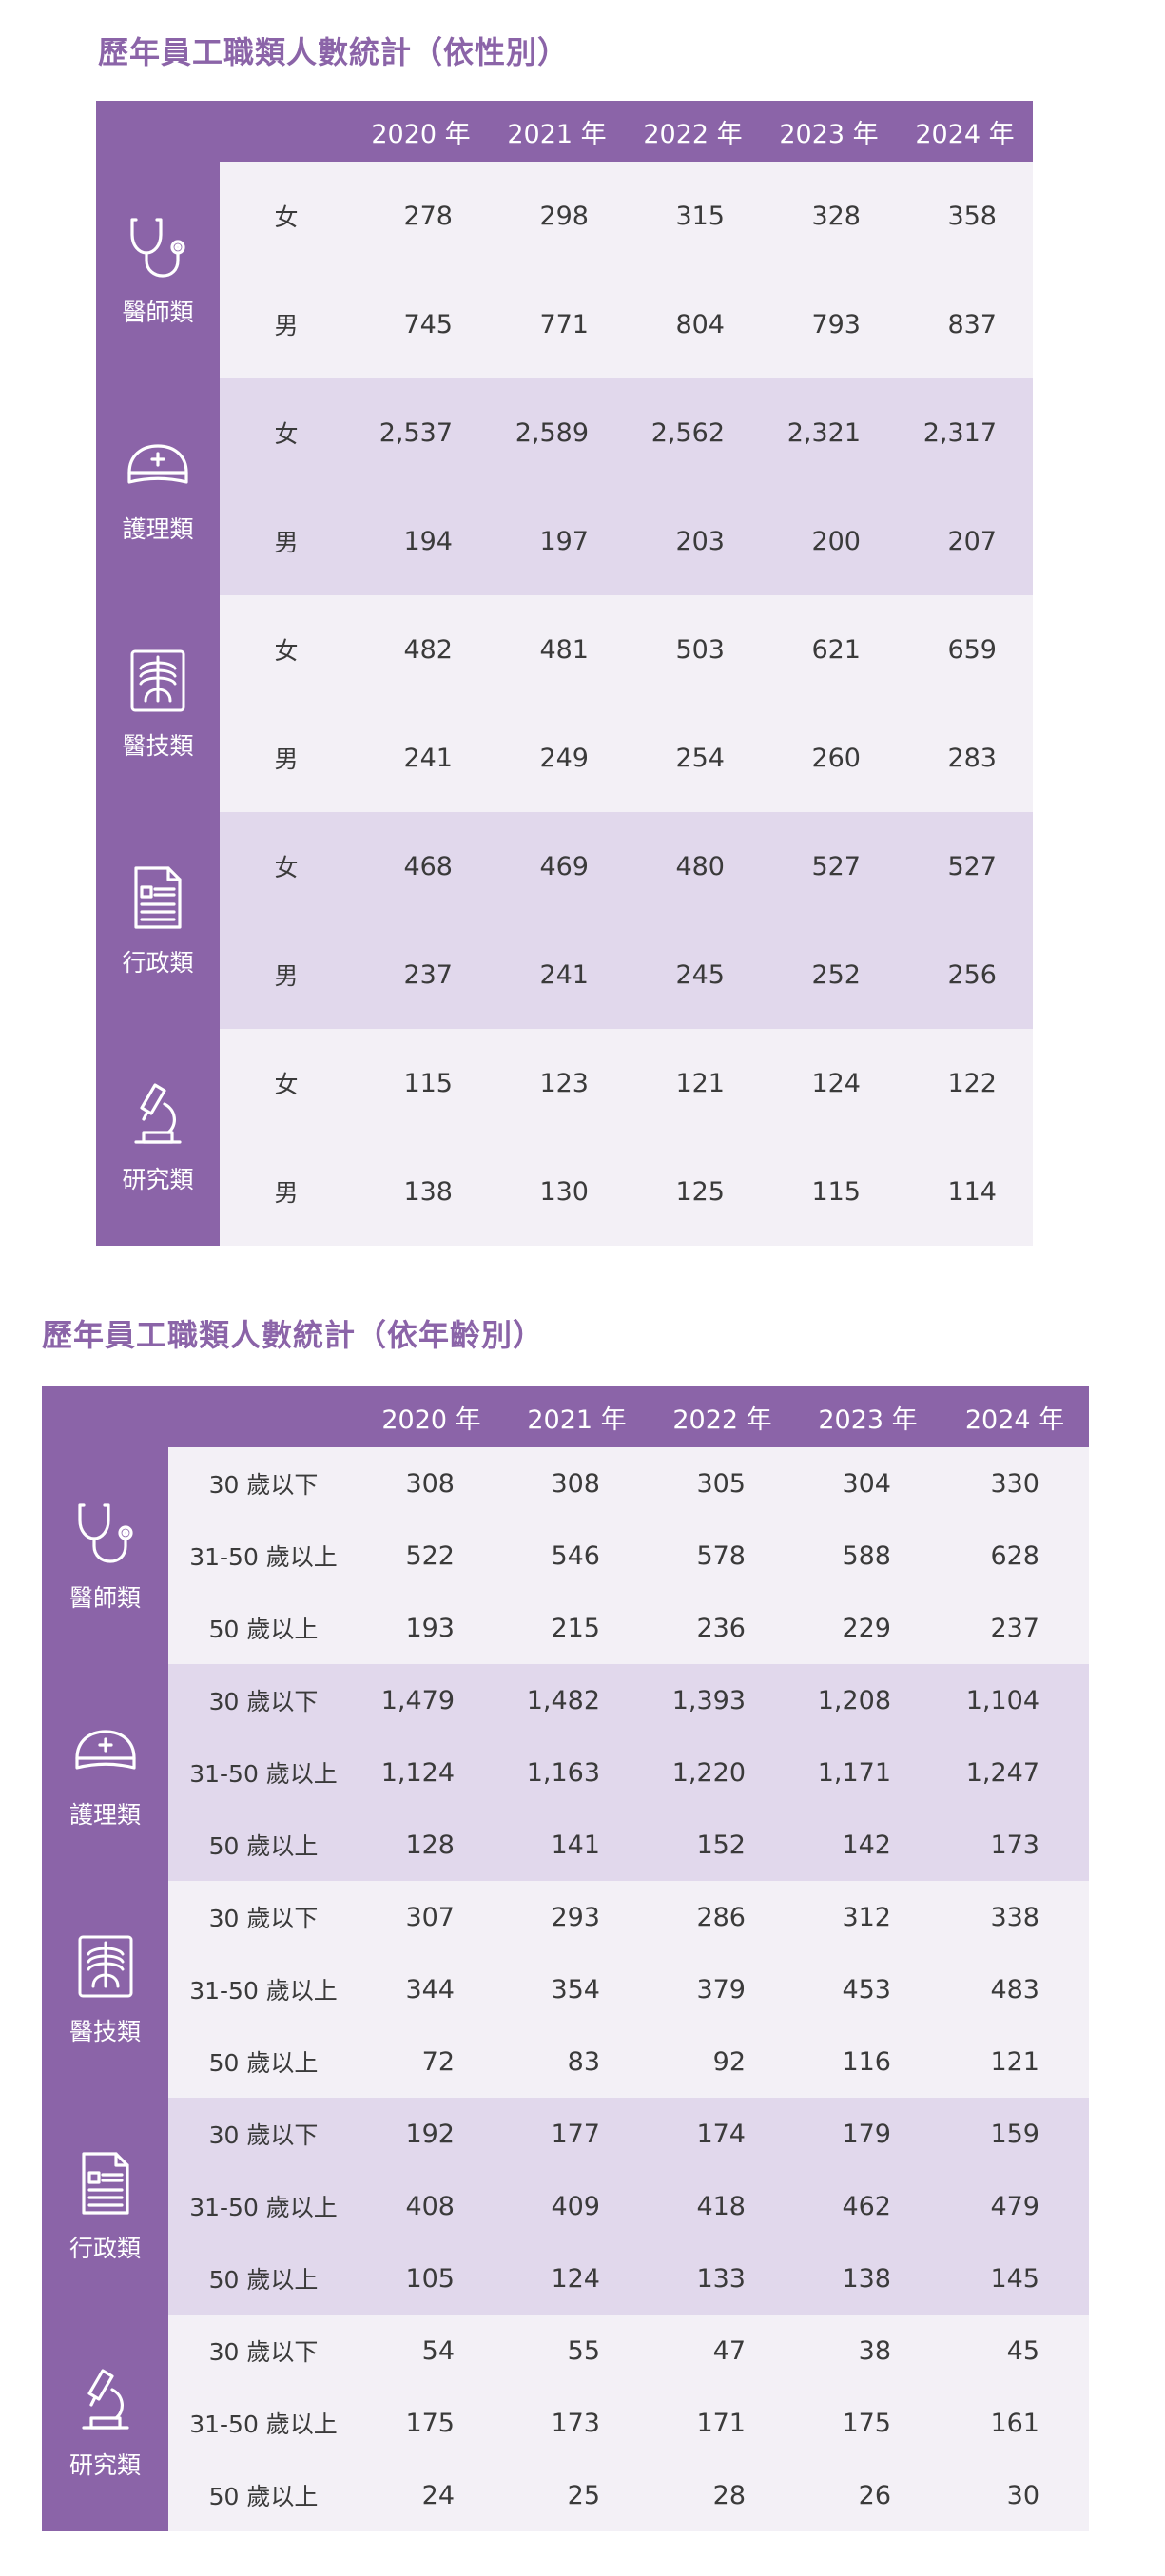 The width and height of the screenshot is (1165, 2576). I want to click on year-header: 2024 年, so click(1015, 1416).